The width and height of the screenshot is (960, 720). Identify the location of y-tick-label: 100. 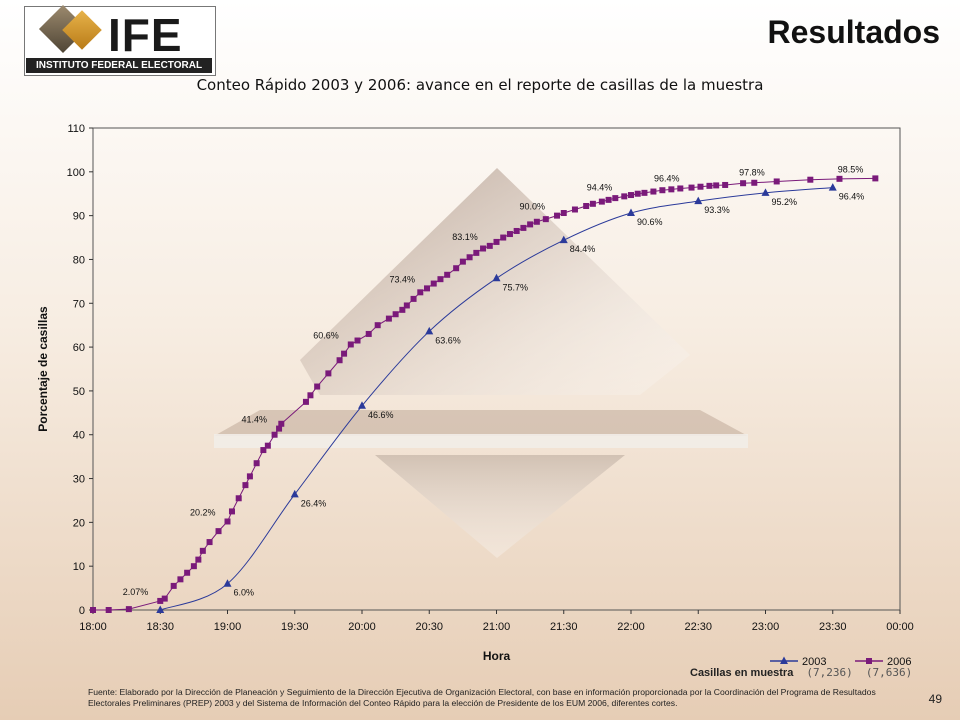
(76, 173).